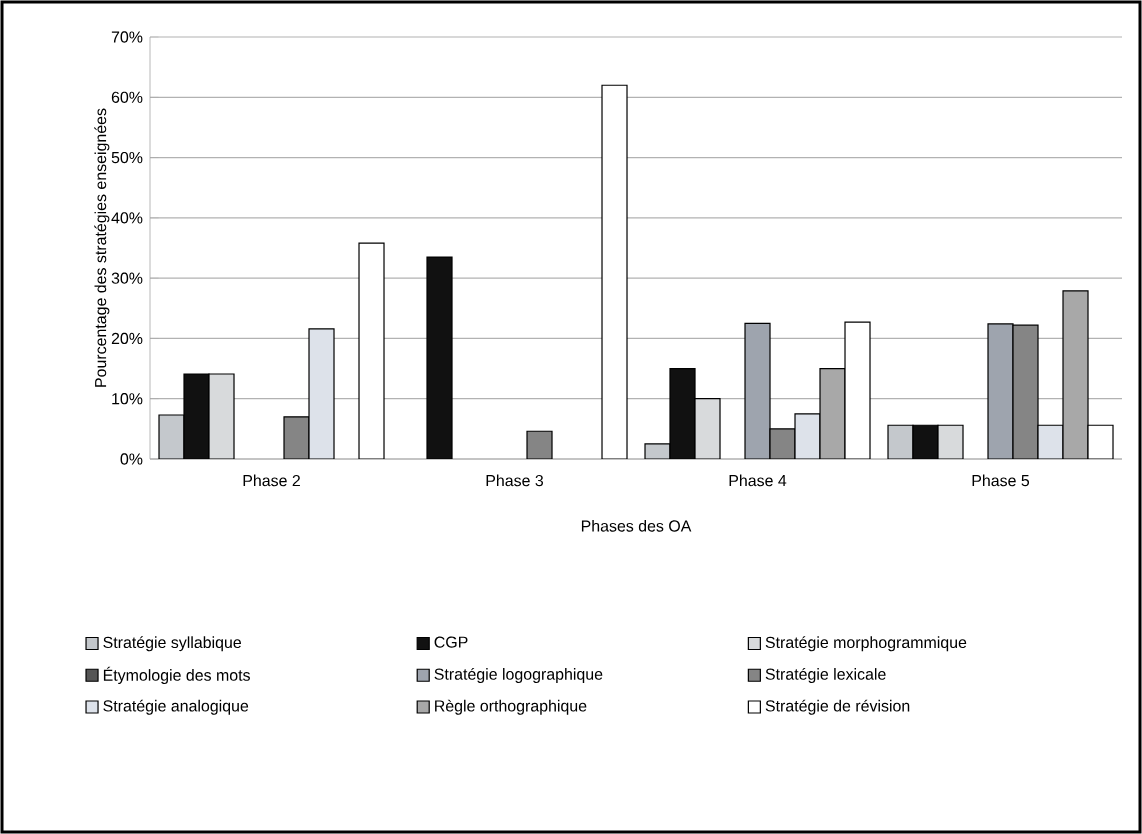 The width and height of the screenshot is (1142, 834). What do you see at coordinates (271, 480) in the screenshot?
I see `x-tick-label: Phase 2` at bounding box center [271, 480].